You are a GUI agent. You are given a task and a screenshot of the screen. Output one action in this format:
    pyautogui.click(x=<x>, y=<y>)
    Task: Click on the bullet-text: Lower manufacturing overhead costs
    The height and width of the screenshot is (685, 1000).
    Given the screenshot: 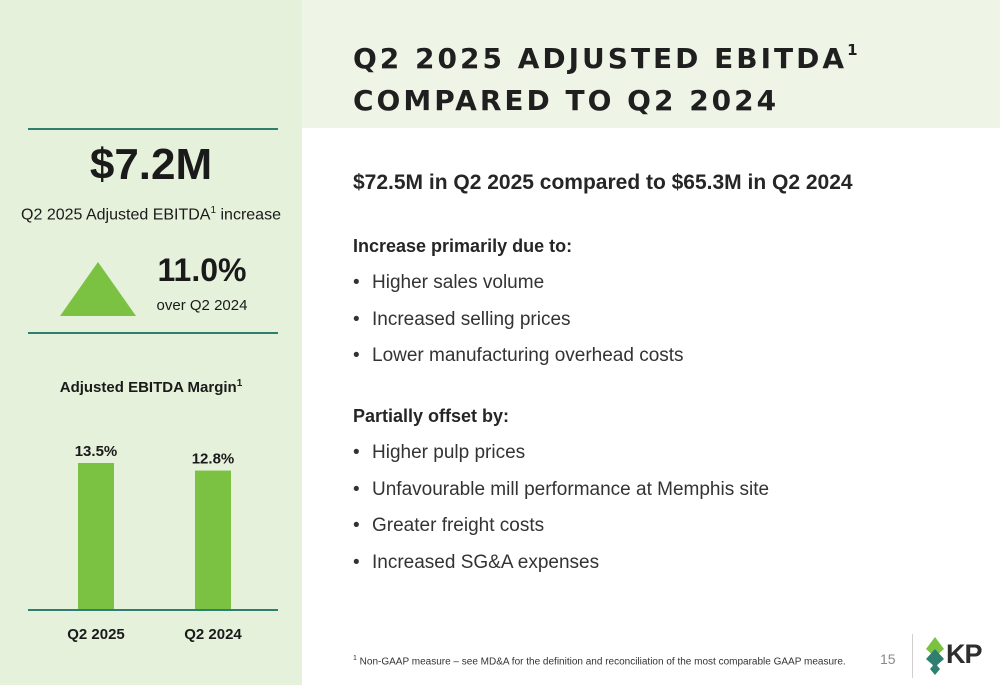 What is the action you would take?
    pyautogui.click(x=528, y=355)
    